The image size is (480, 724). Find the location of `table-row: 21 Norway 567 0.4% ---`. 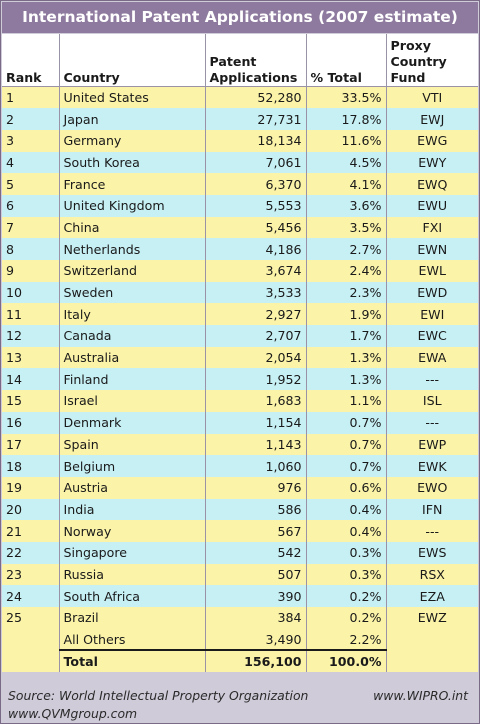

table-row: 21 Norway 567 0.4% --- is located at coordinates (240, 531).